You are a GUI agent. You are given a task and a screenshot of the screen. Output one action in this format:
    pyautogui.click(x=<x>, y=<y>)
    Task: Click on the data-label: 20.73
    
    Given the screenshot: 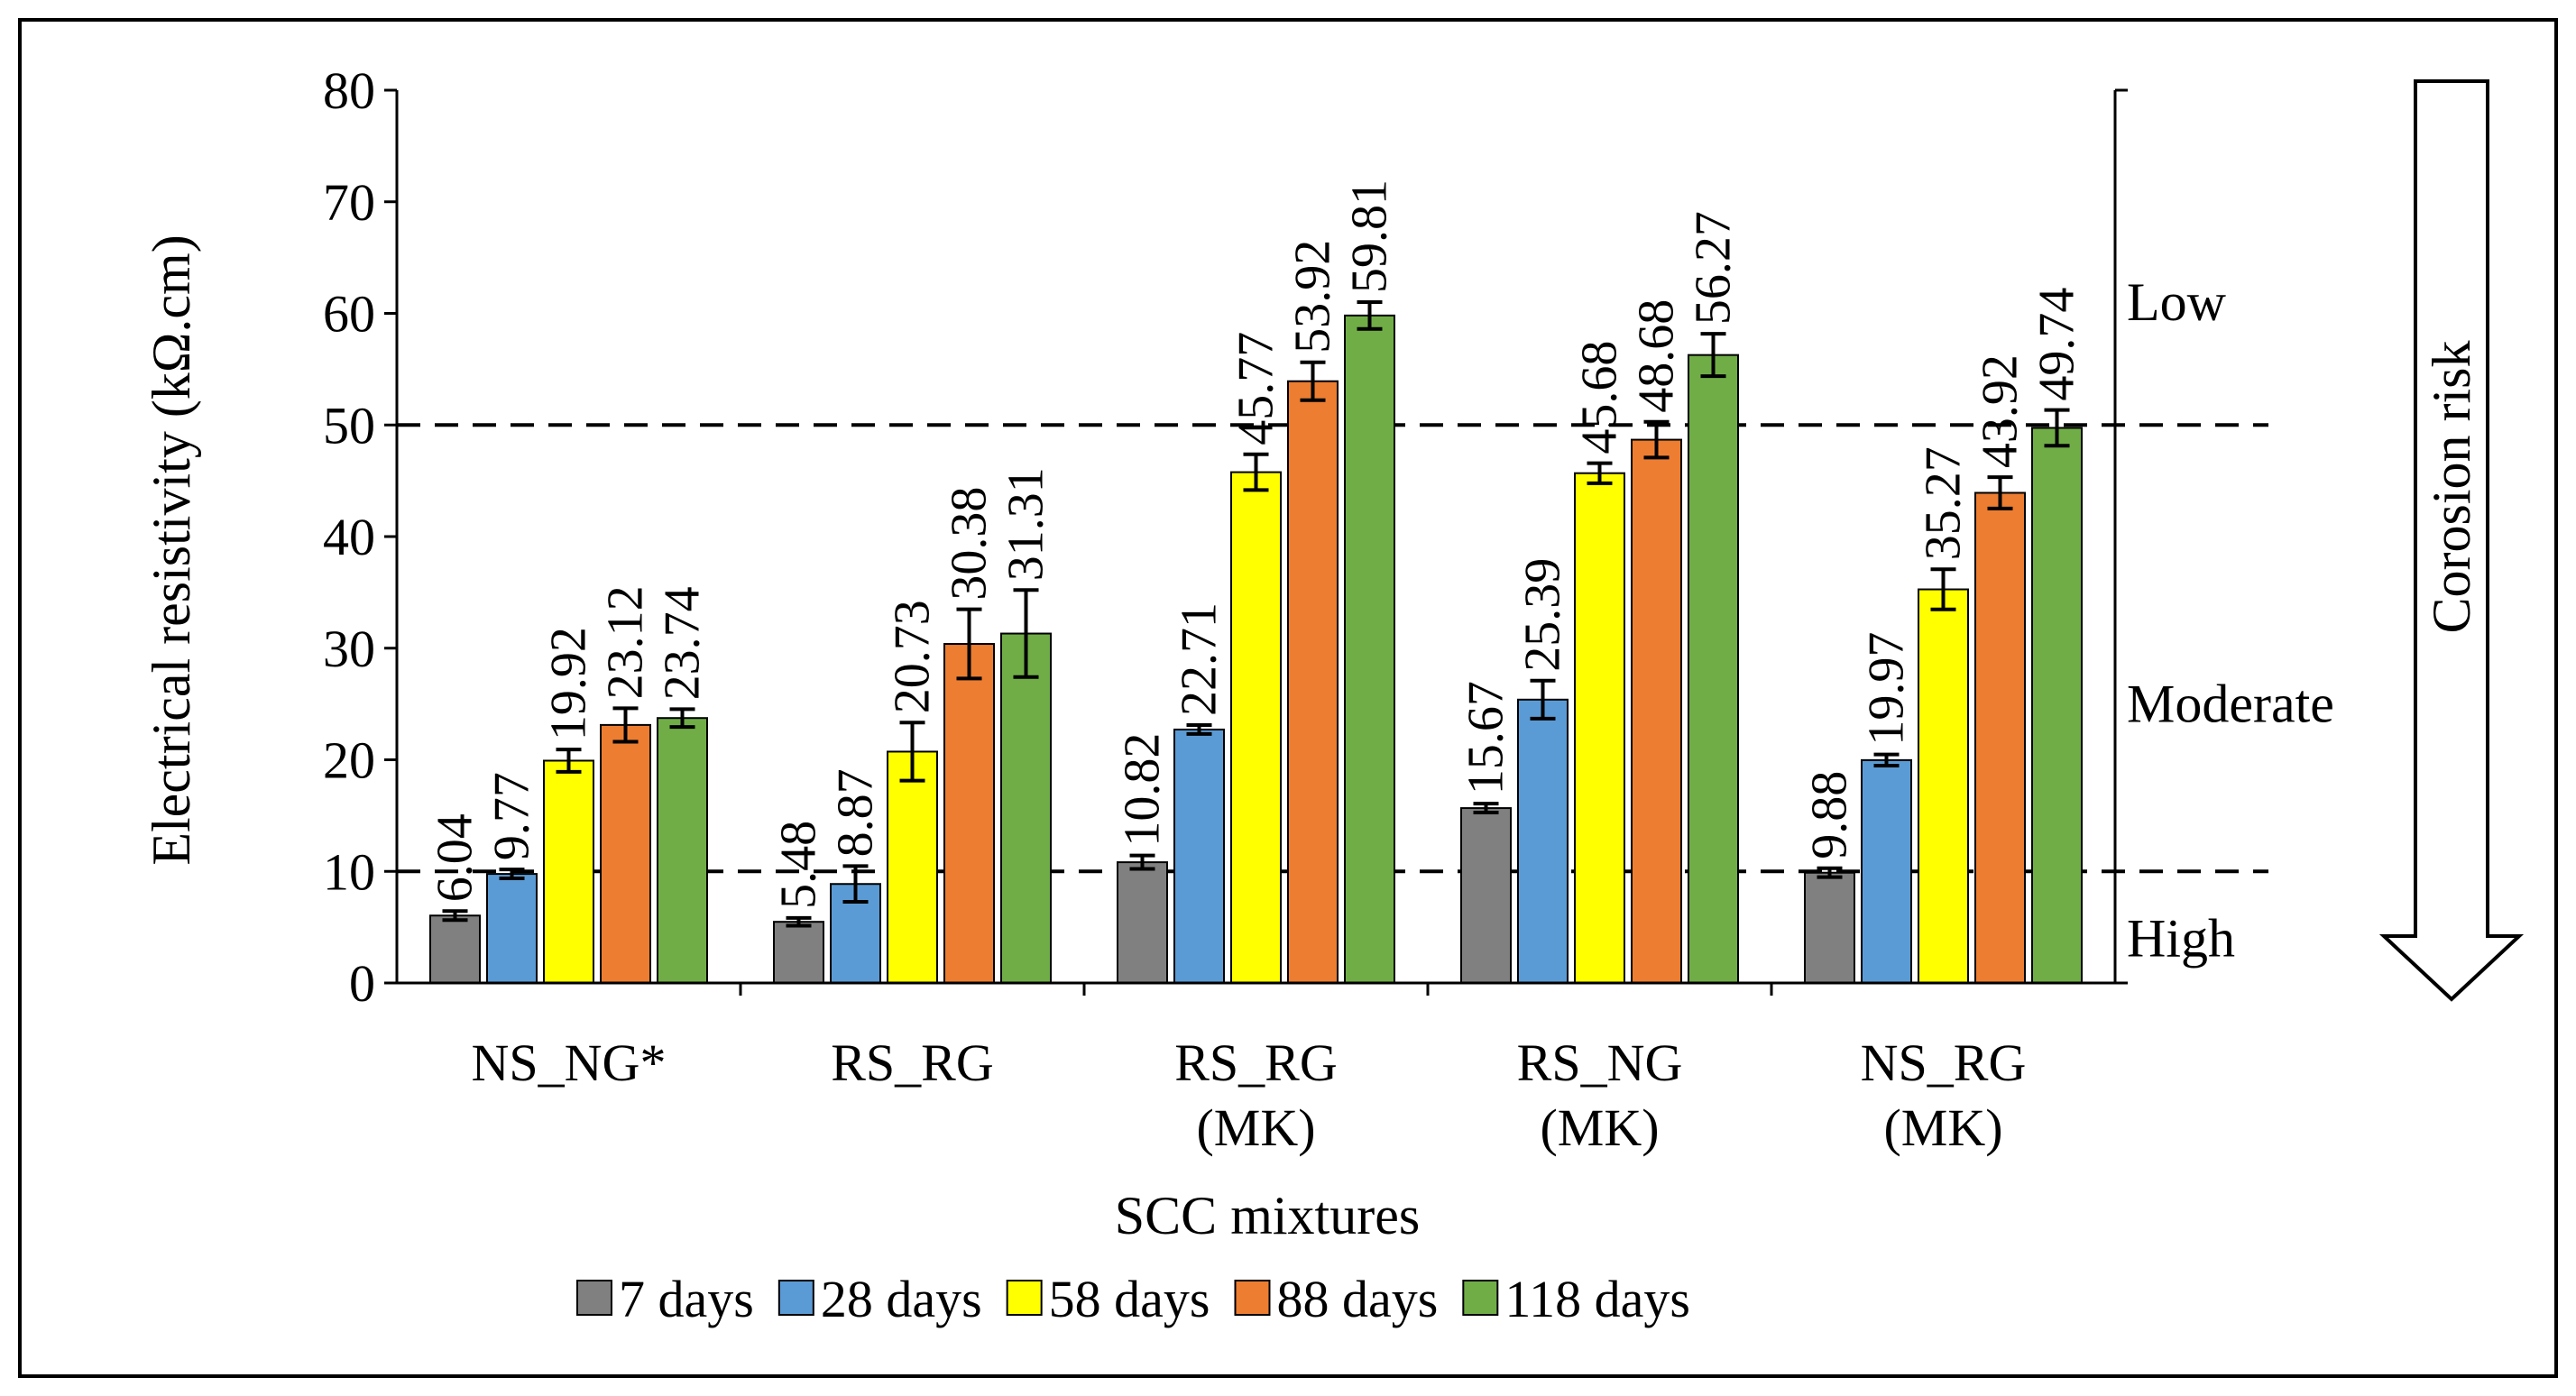 What is the action you would take?
    pyautogui.click(x=913, y=657)
    